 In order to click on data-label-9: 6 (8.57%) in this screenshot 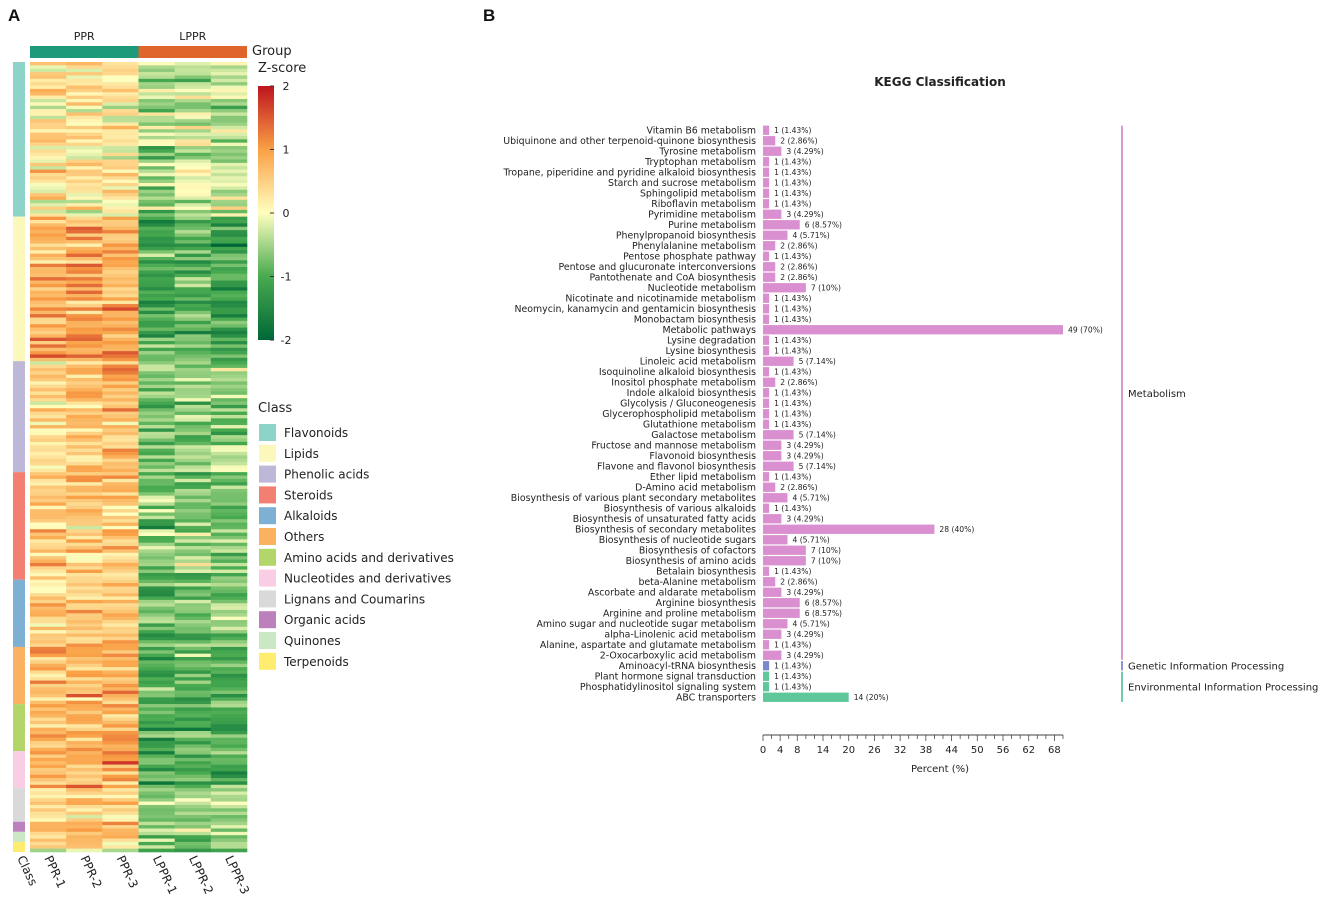, I will do `click(823, 224)`.